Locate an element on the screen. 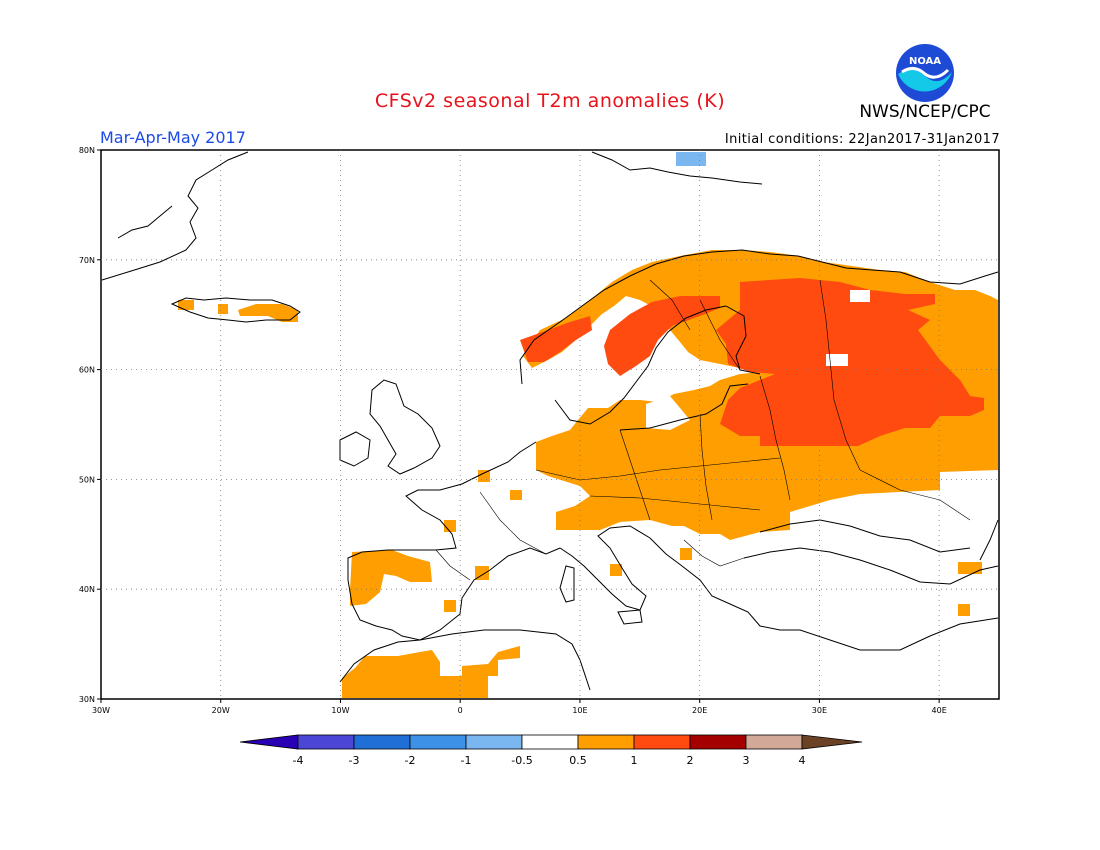 The image size is (1100, 850). coast-baltic is located at coordinates (684, 407).